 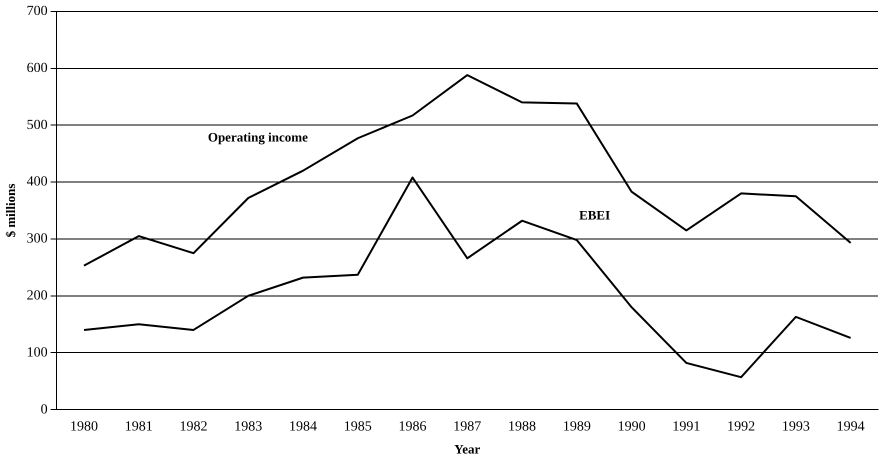 I want to click on series-label: Operating income, so click(x=258, y=137).